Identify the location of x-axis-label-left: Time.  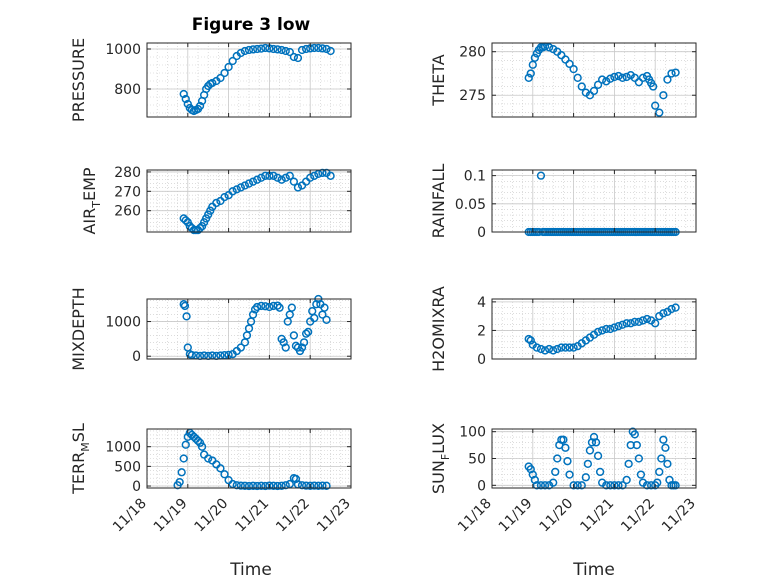
(250, 570).